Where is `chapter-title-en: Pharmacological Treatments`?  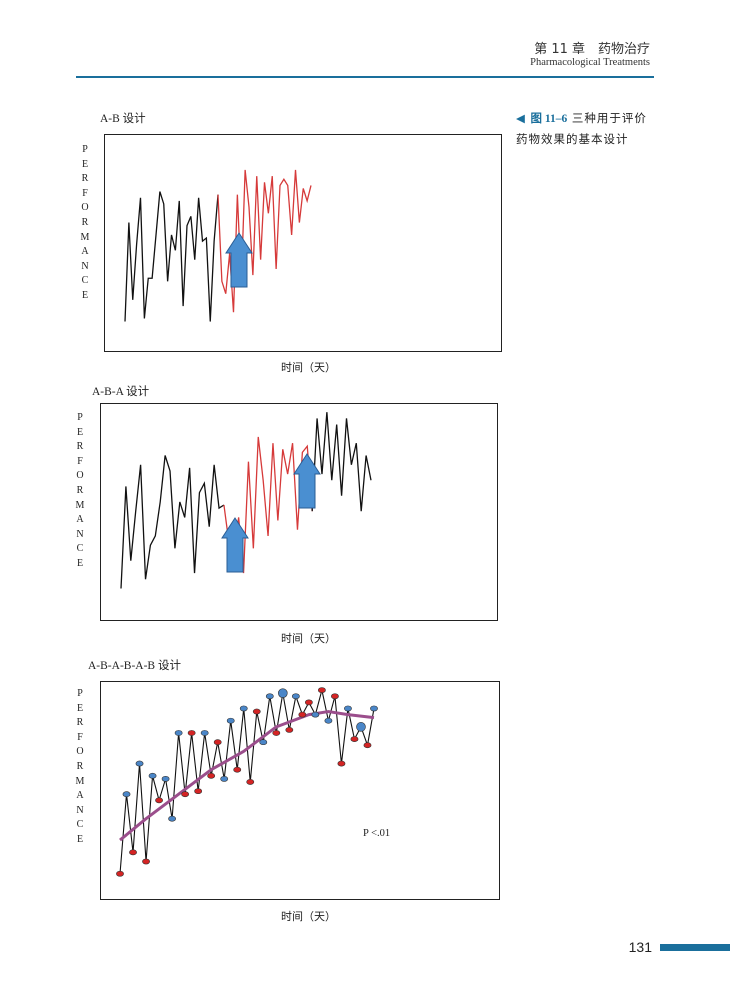
chapter-title-en: Pharmacological Treatments is located at coordinates (590, 62).